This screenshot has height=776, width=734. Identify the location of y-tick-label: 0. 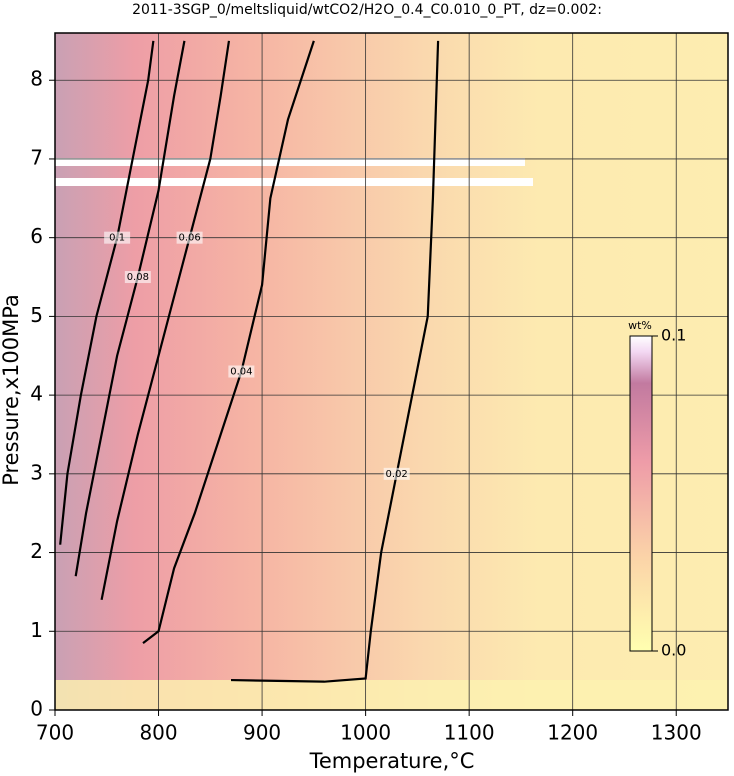
(36, 709).